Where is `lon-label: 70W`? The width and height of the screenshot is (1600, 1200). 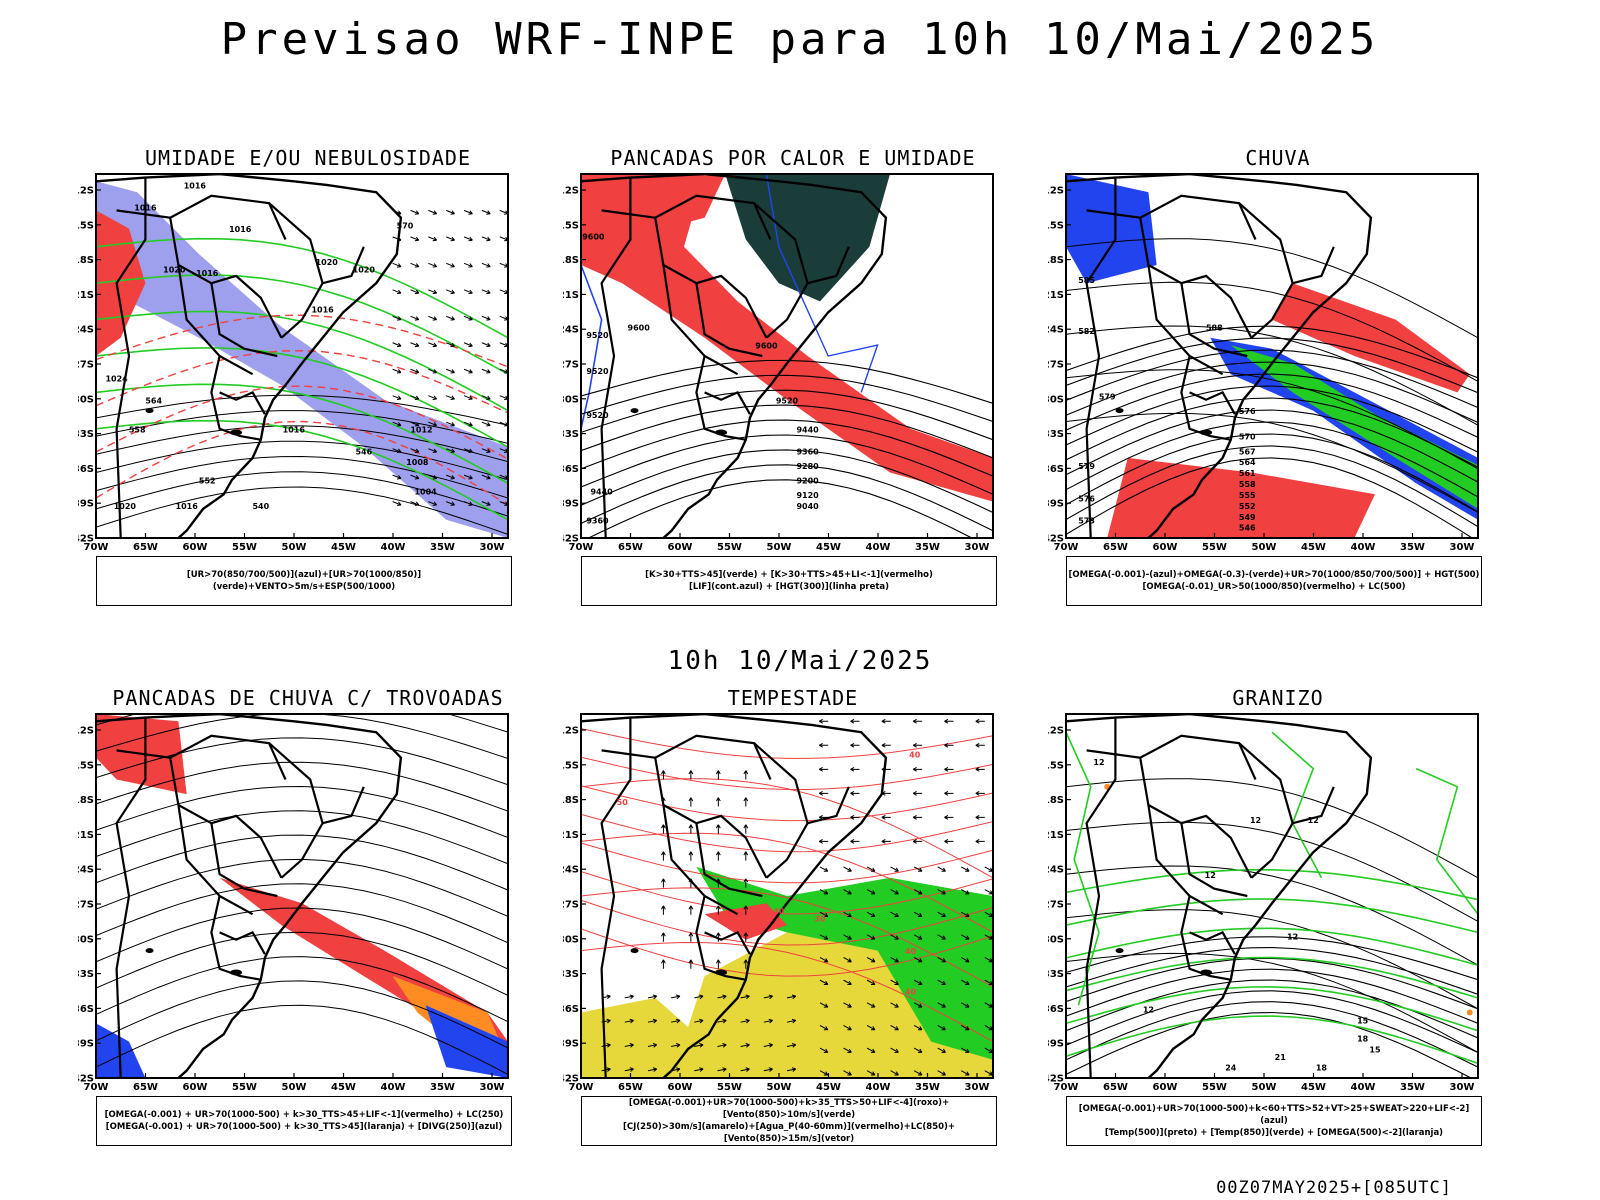 lon-label: 70W is located at coordinates (581, 1087).